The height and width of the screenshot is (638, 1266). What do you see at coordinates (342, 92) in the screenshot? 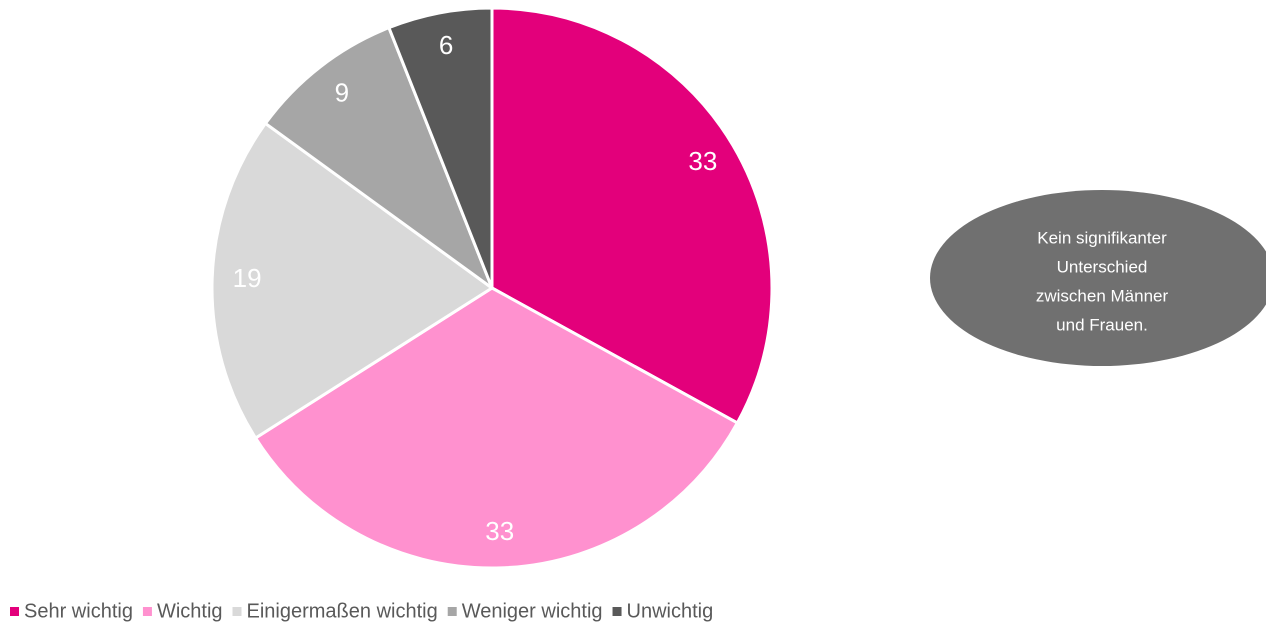
I see `data-label: 9` at bounding box center [342, 92].